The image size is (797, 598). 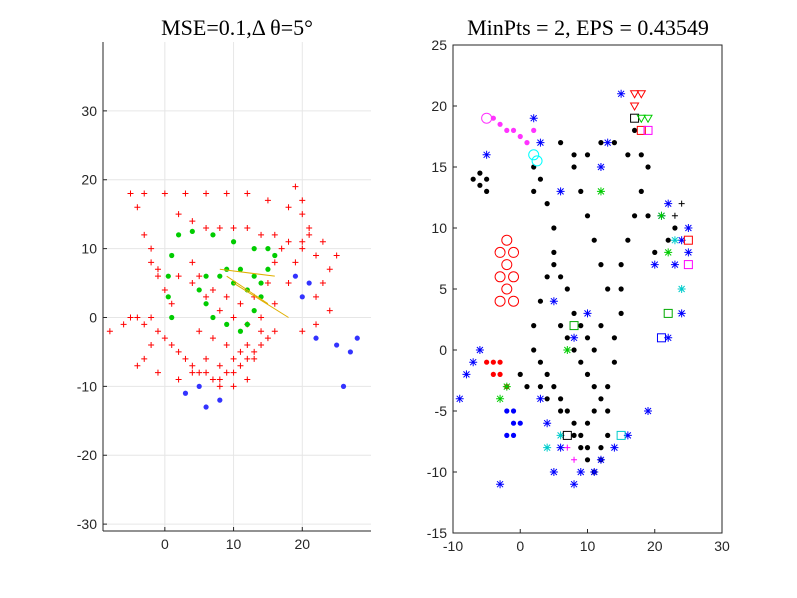 I want to click on x-tick-label: 10, so click(x=588, y=546).